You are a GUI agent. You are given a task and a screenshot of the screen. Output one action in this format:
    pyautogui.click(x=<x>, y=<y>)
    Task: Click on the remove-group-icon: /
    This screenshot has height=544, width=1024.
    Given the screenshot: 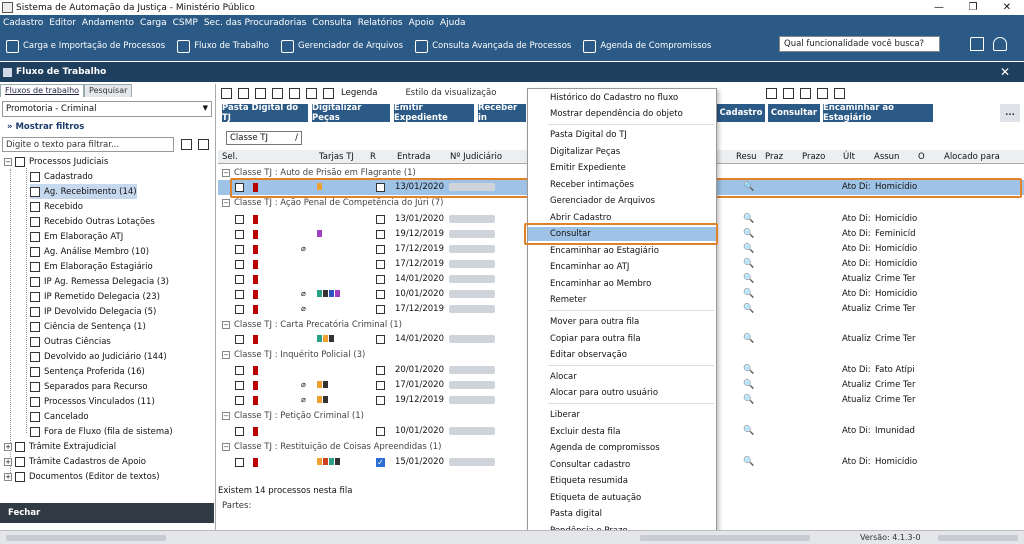 What is the action you would take?
    pyautogui.click(x=296, y=138)
    